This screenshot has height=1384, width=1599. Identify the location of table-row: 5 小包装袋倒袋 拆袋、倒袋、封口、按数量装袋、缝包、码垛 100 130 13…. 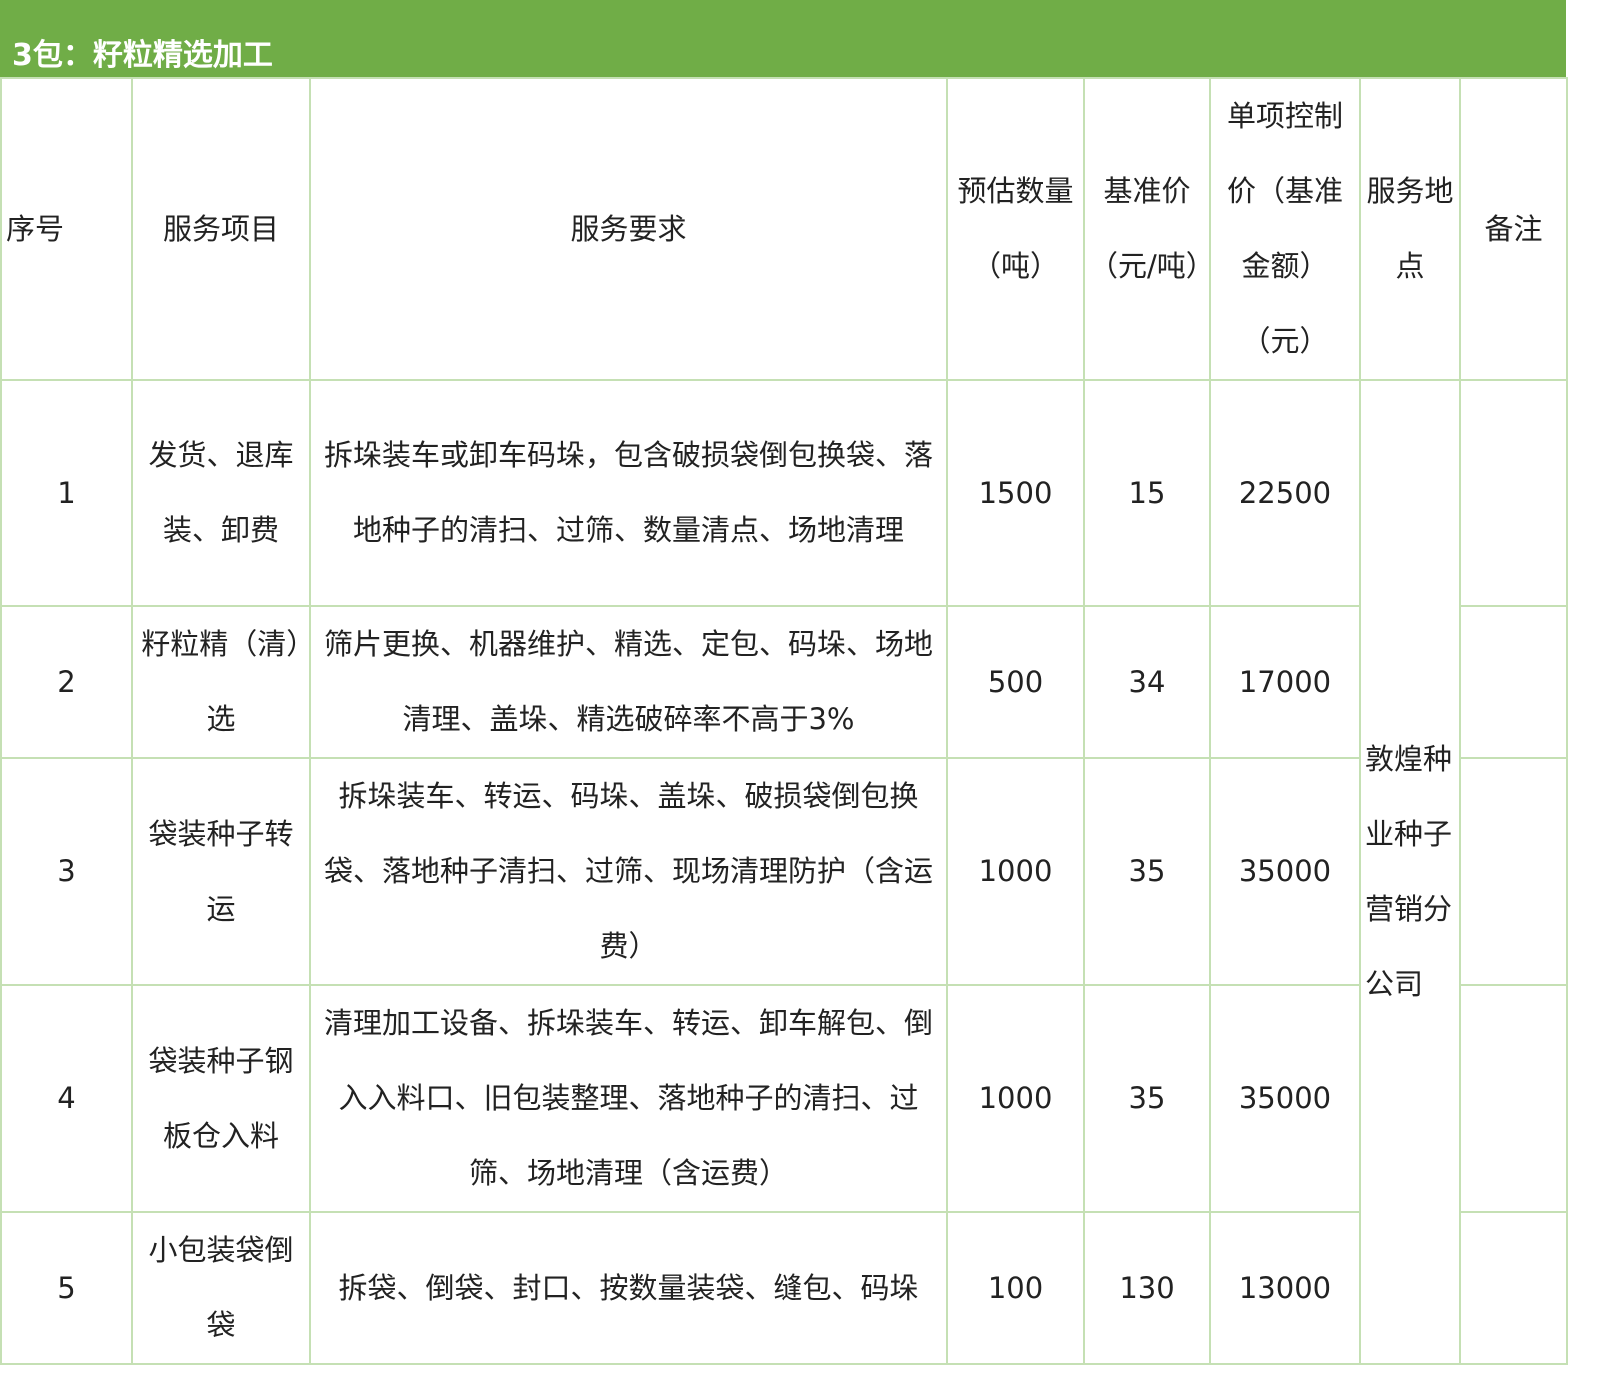
(784, 1288).